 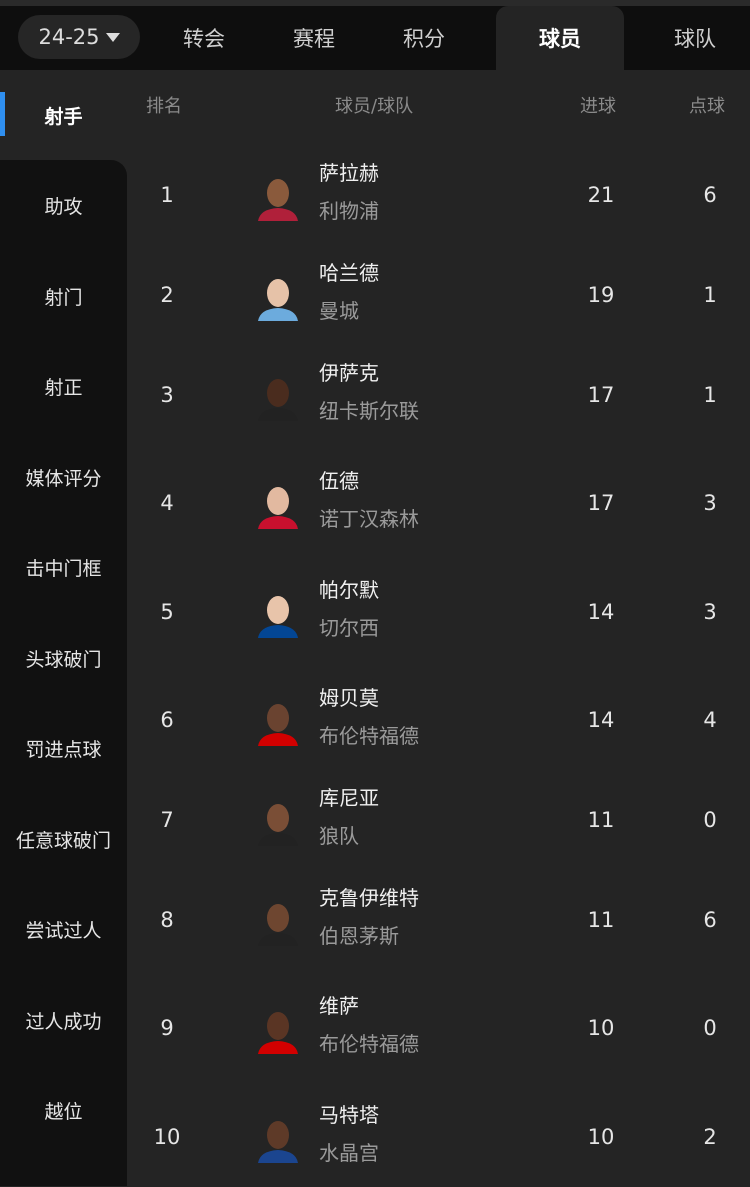 I want to click on player-name: 克鲁伊维特, so click(x=369, y=898).